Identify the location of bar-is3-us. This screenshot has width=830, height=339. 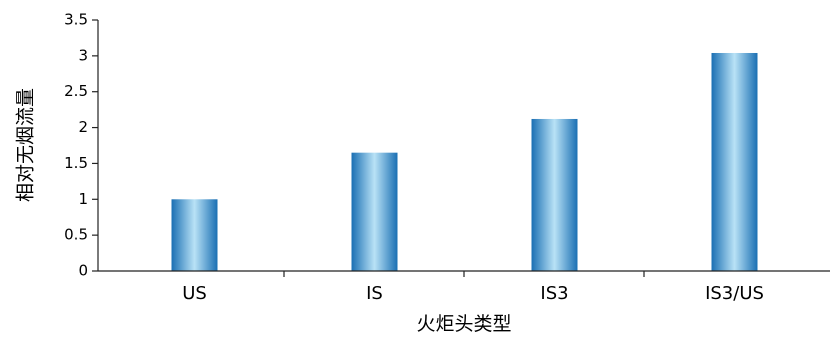
(734, 161).